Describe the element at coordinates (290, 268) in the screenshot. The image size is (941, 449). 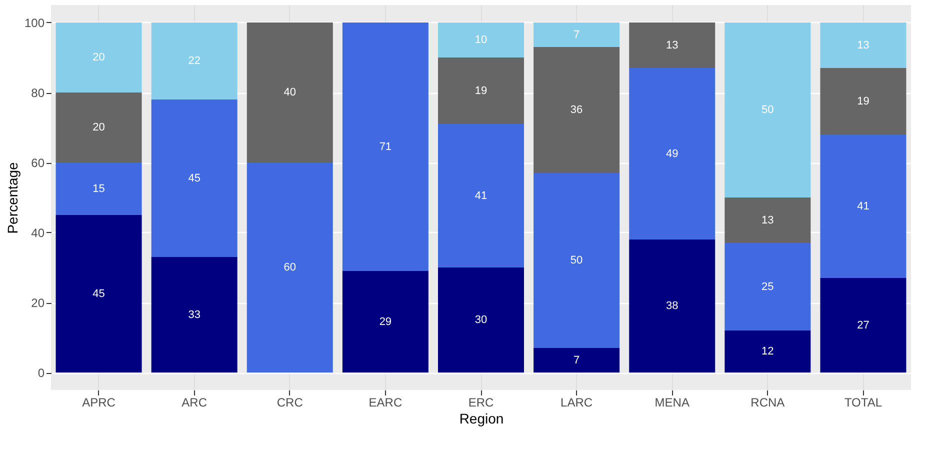
I see `data-label: 60` at that location.